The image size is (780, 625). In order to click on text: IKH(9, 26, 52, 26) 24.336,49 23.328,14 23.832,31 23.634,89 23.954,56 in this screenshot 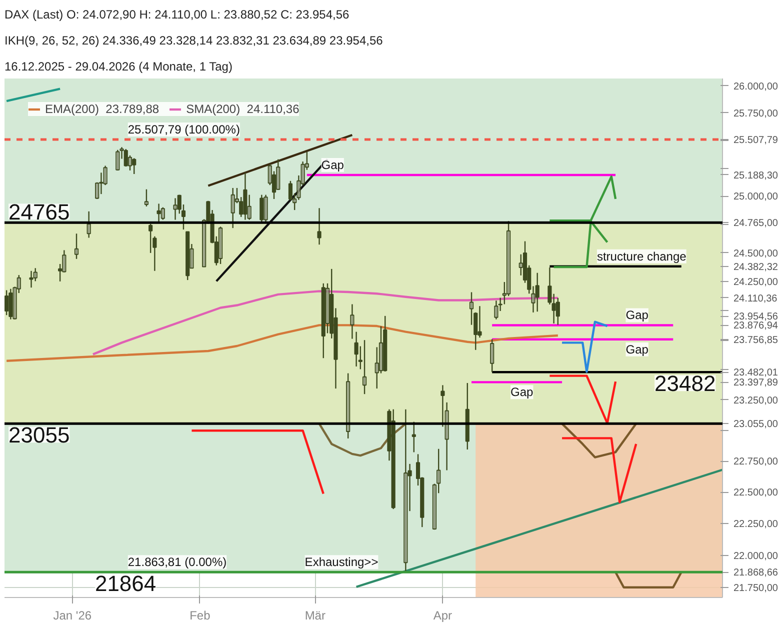, I will do `click(194, 41)`.